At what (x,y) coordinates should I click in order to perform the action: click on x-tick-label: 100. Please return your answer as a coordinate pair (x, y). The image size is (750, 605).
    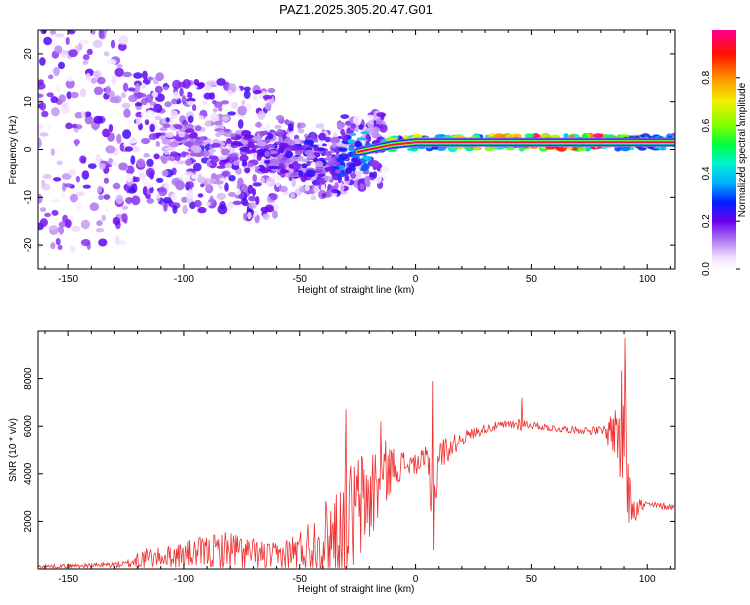
    Looking at the image, I should click on (647, 579).